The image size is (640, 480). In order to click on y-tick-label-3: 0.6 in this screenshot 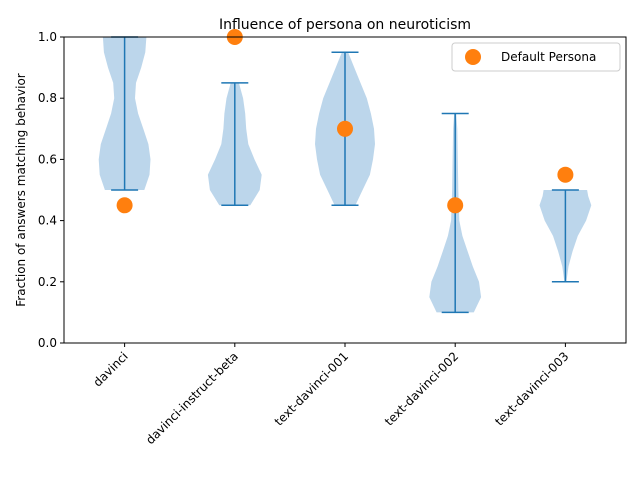, I will do `click(47, 159)`.